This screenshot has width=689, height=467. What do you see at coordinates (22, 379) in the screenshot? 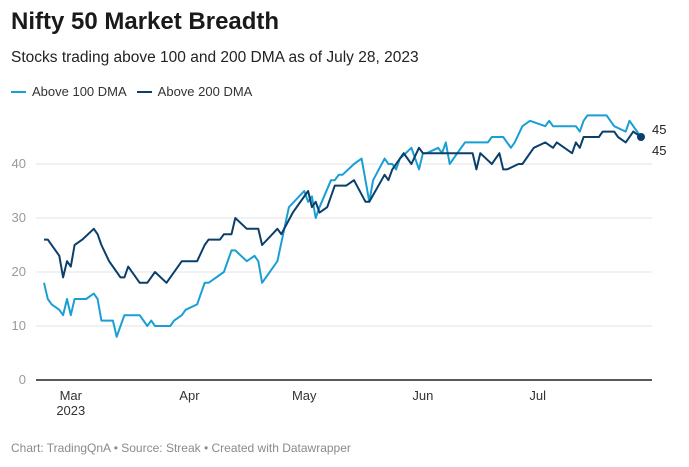
I see `y-tick-label: 0` at bounding box center [22, 379].